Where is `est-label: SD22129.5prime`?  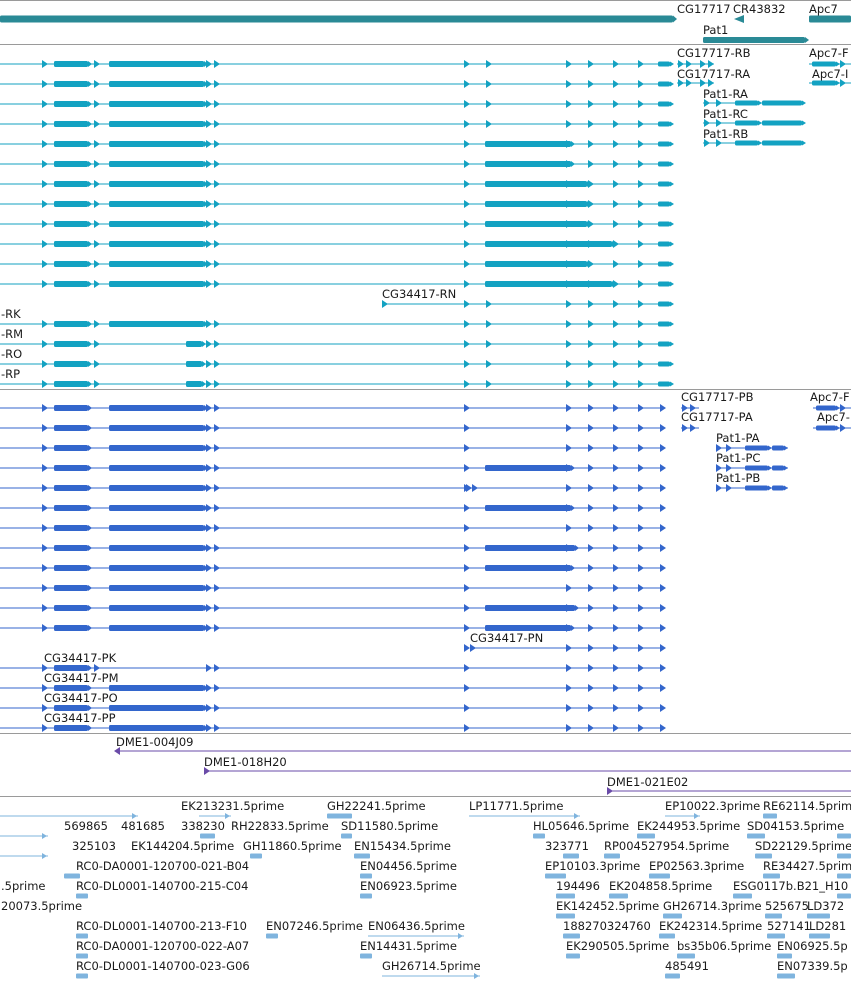
est-label: SD22129.5prime is located at coordinates (803, 846).